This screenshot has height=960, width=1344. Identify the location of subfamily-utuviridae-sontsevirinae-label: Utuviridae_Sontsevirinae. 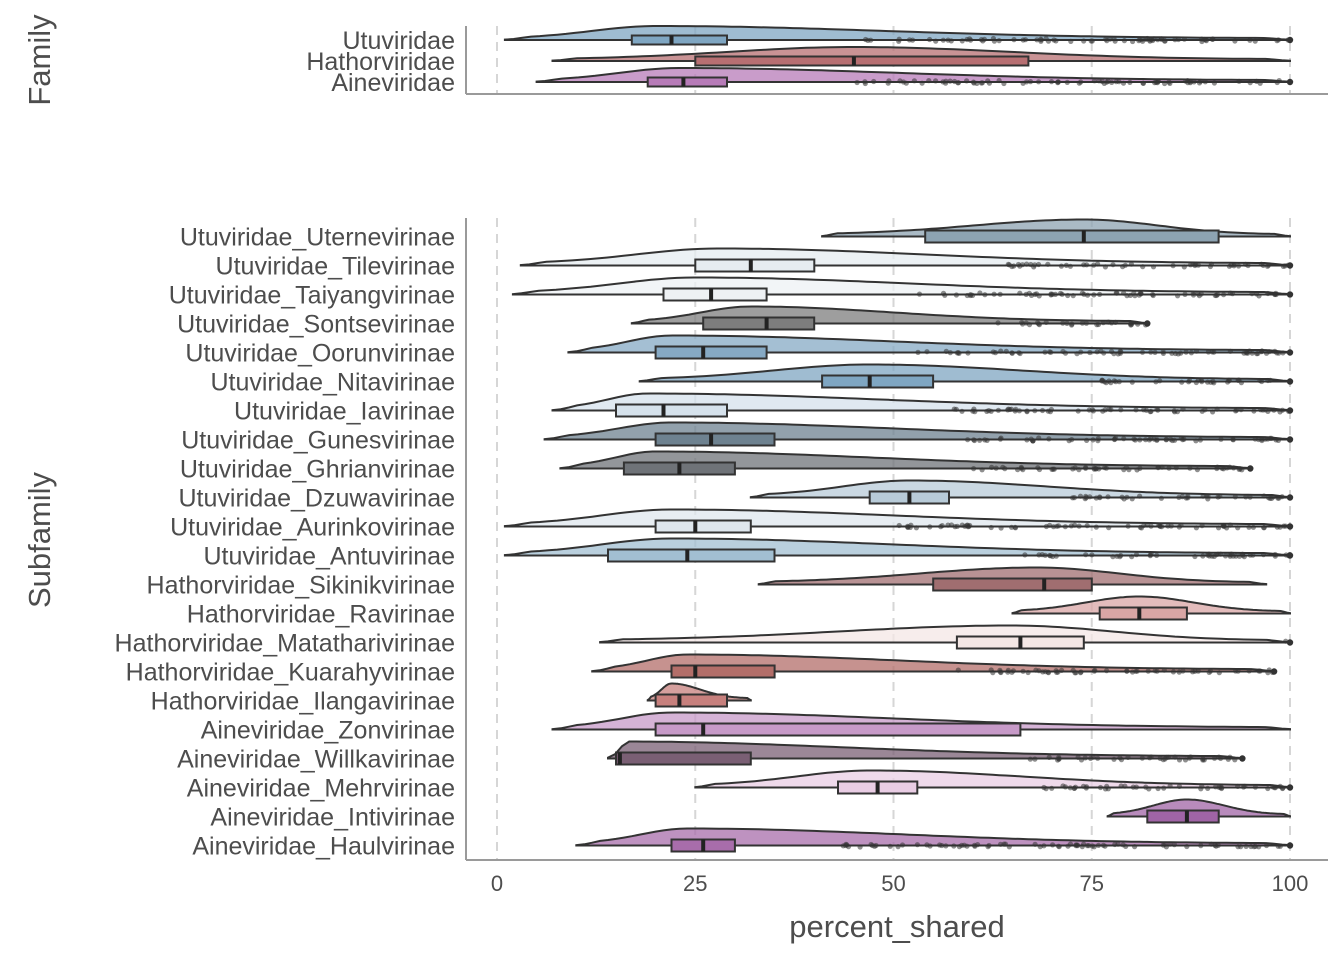
(316, 325).